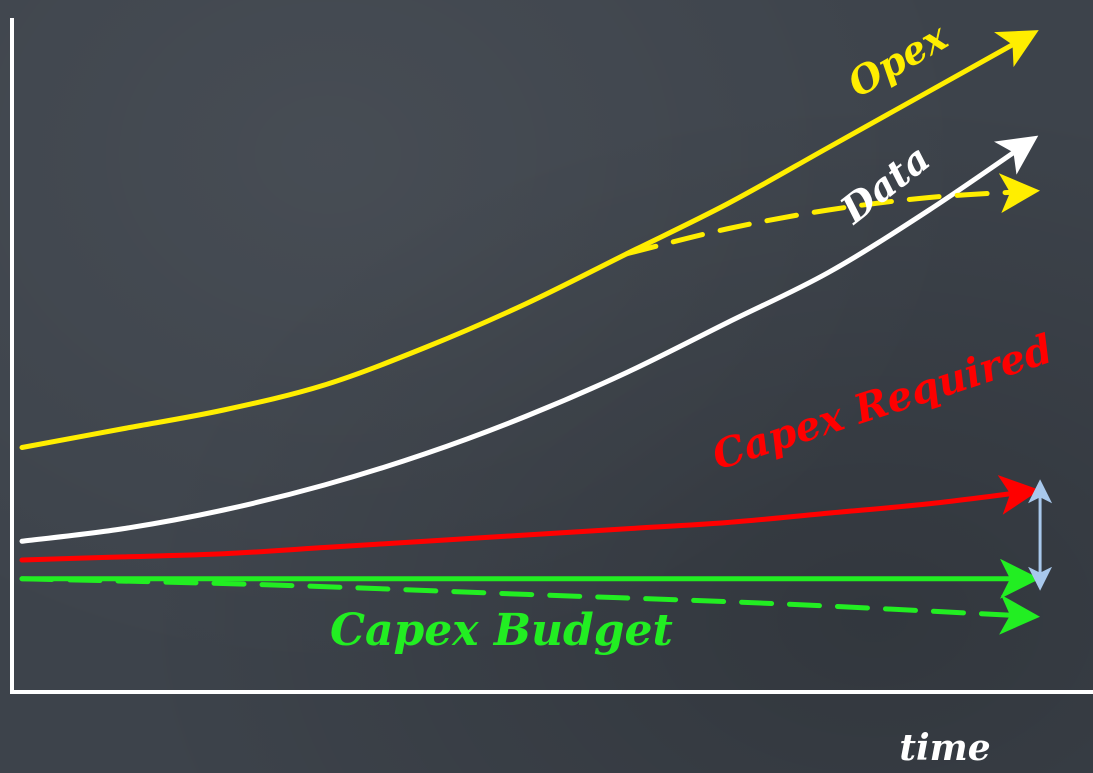 This screenshot has width=1093, height=773. Describe the element at coordinates (884, 183) in the screenshot. I see `series-label-data: Data` at that location.